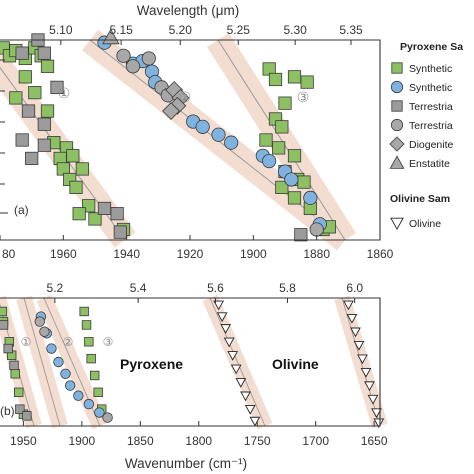  I want to click on b-top-x-tick-label: 5.6, so click(215, 288).